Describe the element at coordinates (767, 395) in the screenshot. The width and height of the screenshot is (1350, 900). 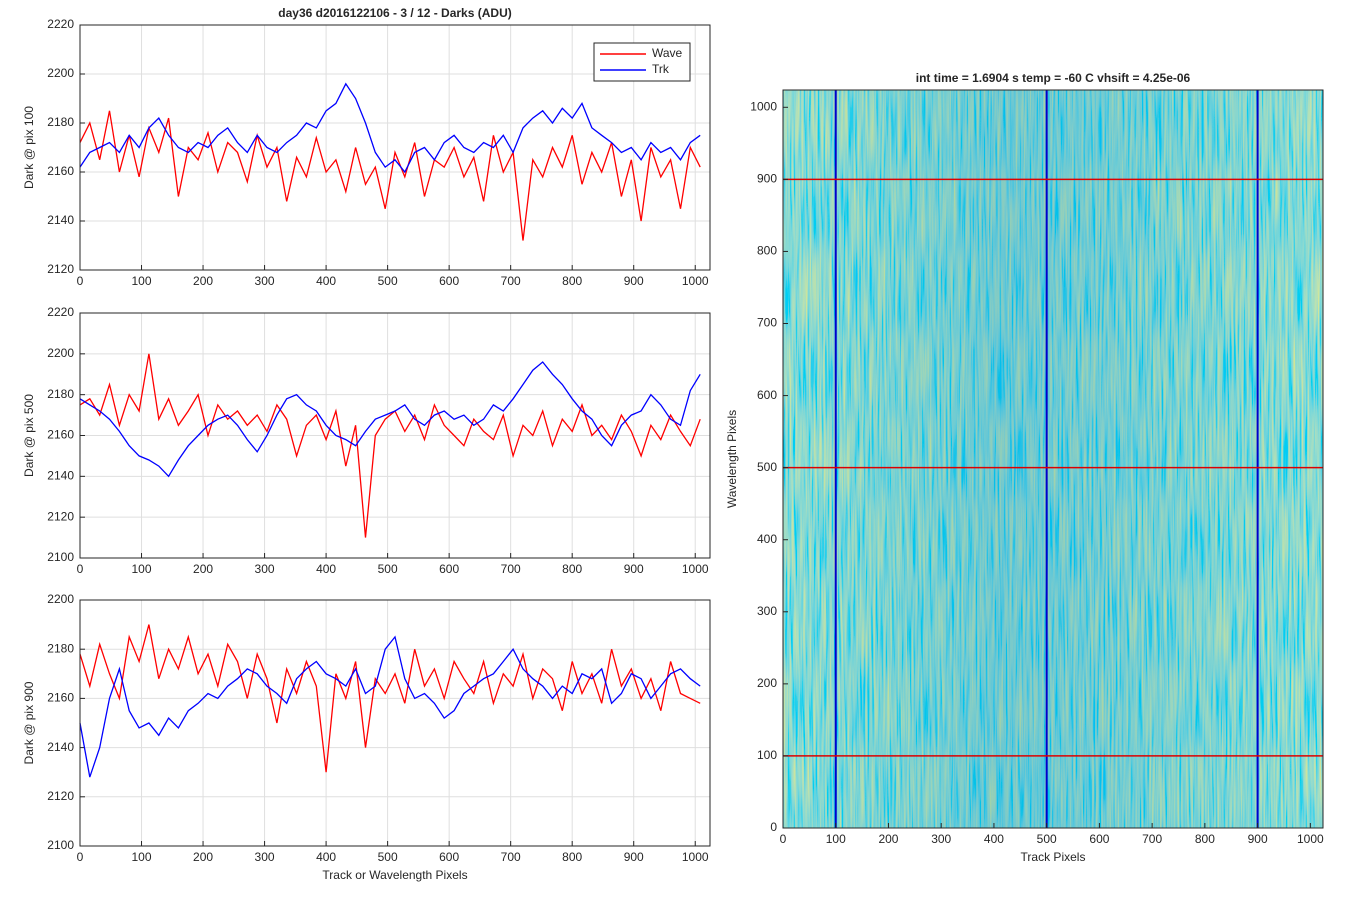
I see `y-tick-label: 600` at that location.